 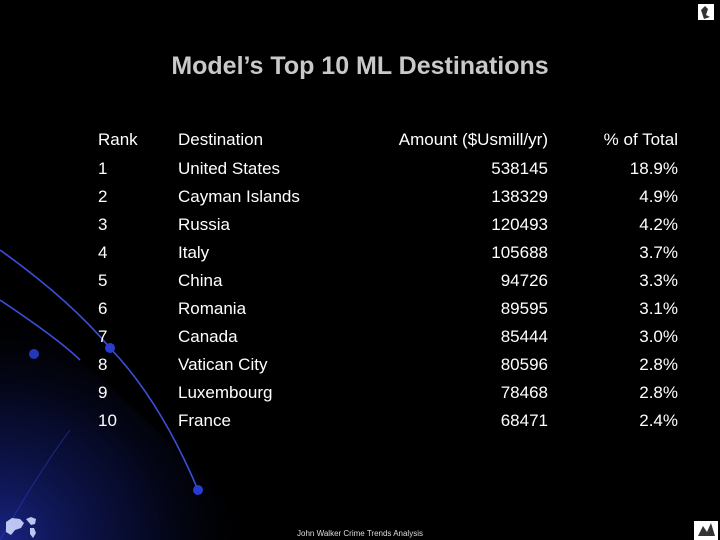 What do you see at coordinates (384, 225) in the screenshot?
I see `table-row: 3 Russia 120493 4.2%` at bounding box center [384, 225].